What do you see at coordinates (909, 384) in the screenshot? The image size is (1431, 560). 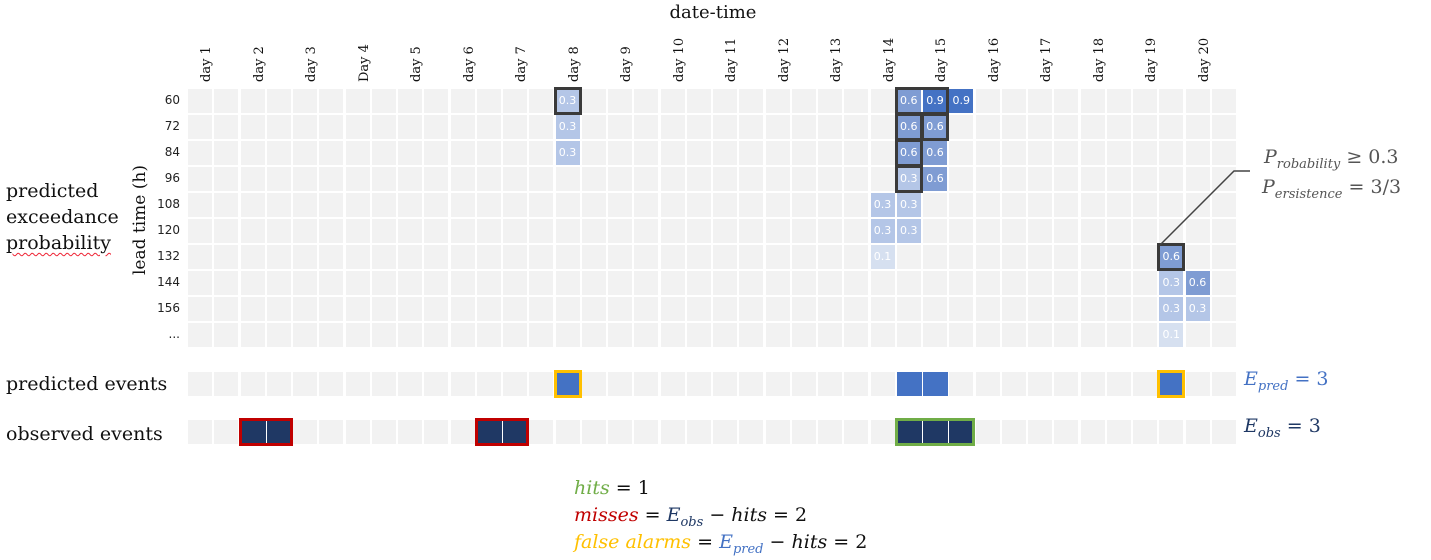 I see `predicted-event-cell` at bounding box center [909, 384].